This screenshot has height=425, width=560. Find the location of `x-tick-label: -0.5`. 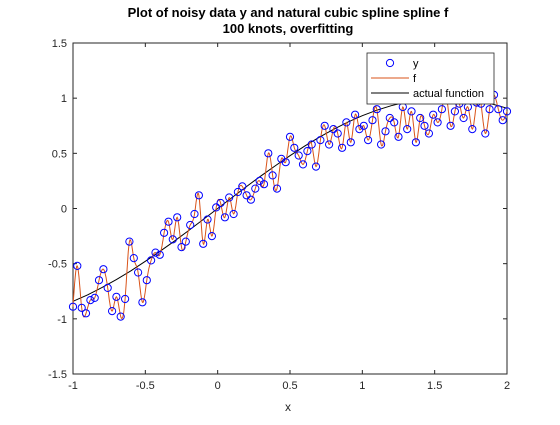

x-tick-label: -0.5 is located at coordinates (145, 386).